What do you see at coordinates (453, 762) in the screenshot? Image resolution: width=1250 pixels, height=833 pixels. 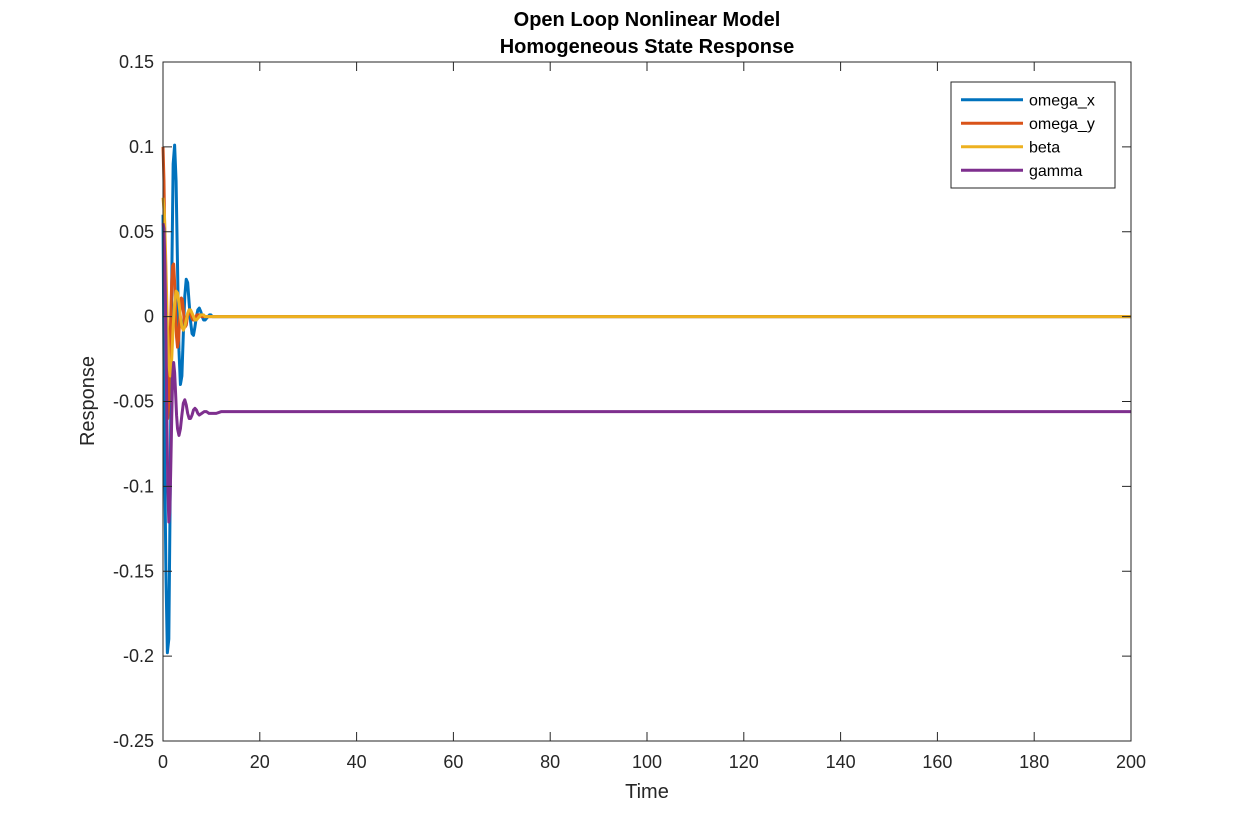 I see `x-tick-label: 60` at bounding box center [453, 762].